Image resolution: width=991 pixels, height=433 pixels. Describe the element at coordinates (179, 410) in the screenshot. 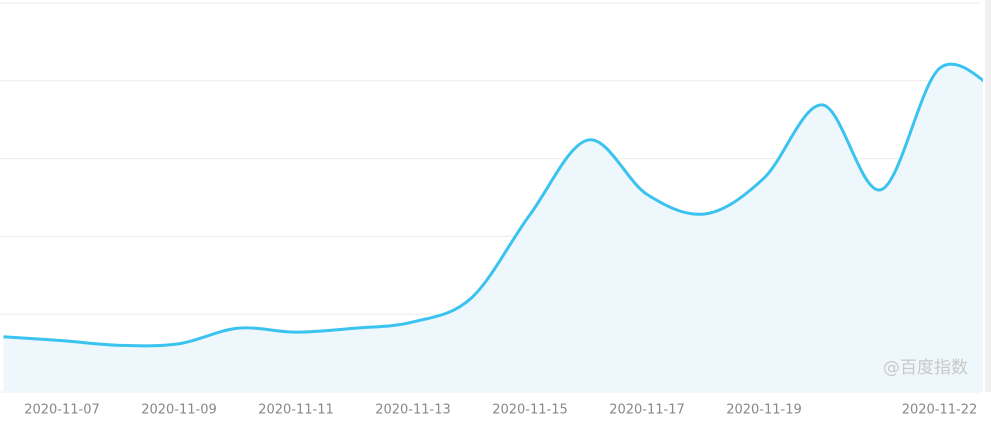

I see `x-tick-label: 2020-11-09` at that location.